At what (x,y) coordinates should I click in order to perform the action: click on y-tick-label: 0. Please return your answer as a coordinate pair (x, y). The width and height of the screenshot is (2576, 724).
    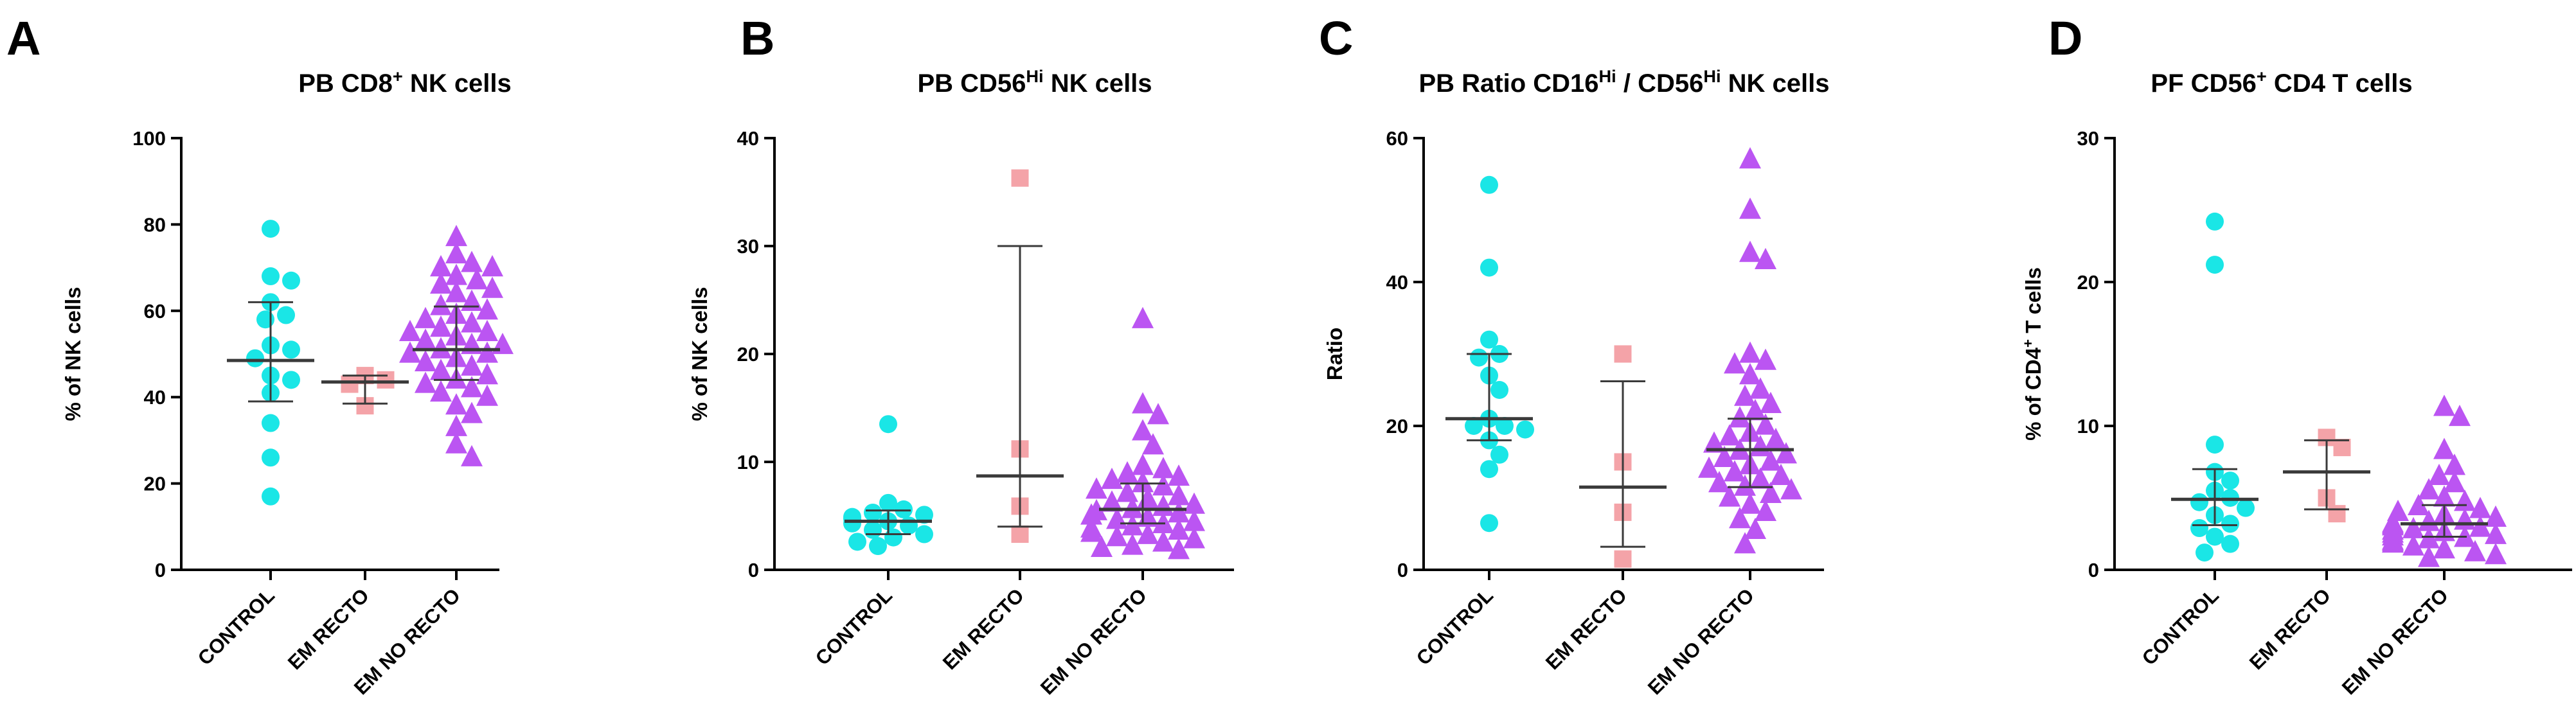
    Looking at the image, I should click on (2093, 570).